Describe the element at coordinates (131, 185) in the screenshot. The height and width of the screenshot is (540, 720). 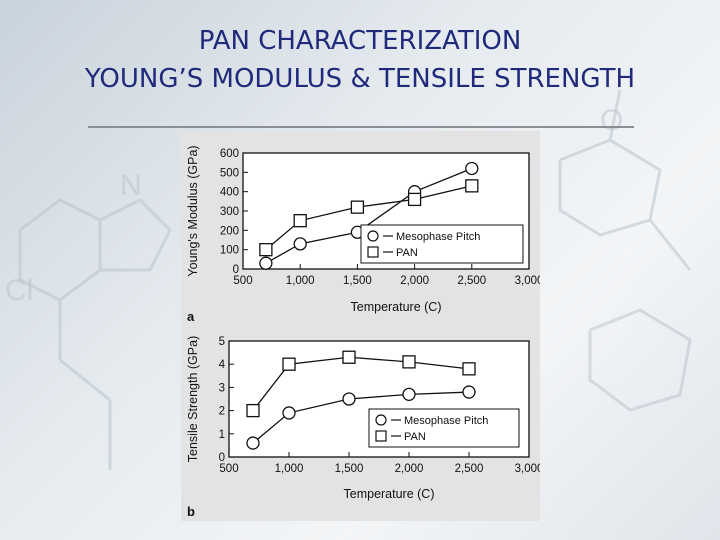
I see `svg-text: N` at that location.